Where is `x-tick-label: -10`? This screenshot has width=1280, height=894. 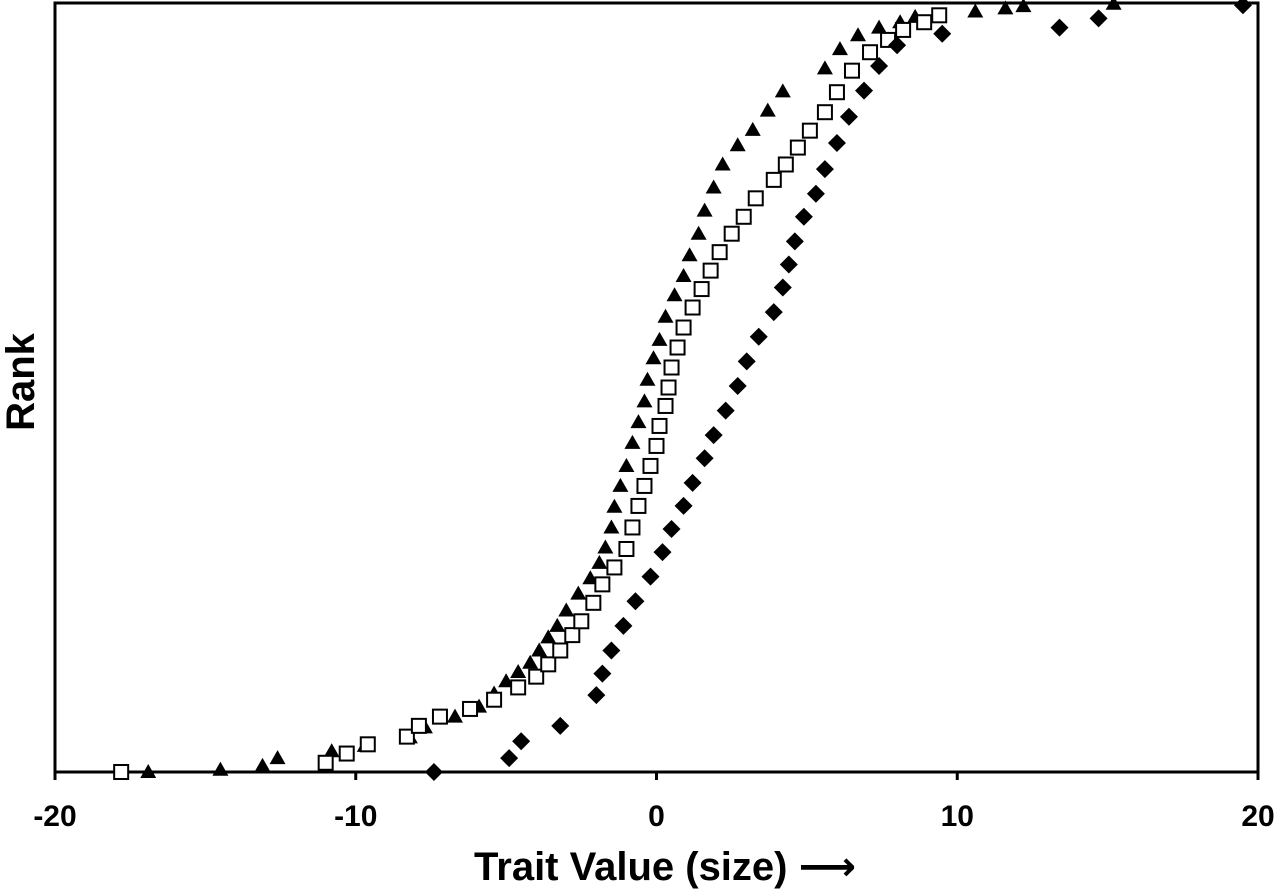 x-tick-label: -10 is located at coordinates (355, 816).